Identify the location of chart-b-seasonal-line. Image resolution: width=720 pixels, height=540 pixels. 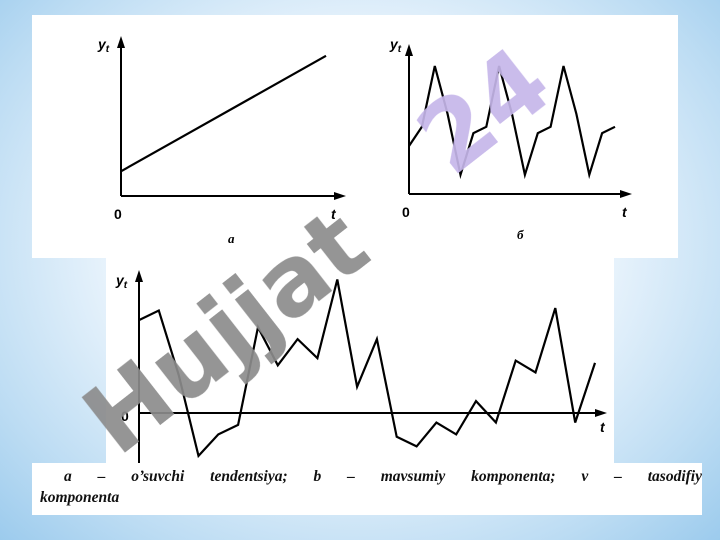
(512, 122).